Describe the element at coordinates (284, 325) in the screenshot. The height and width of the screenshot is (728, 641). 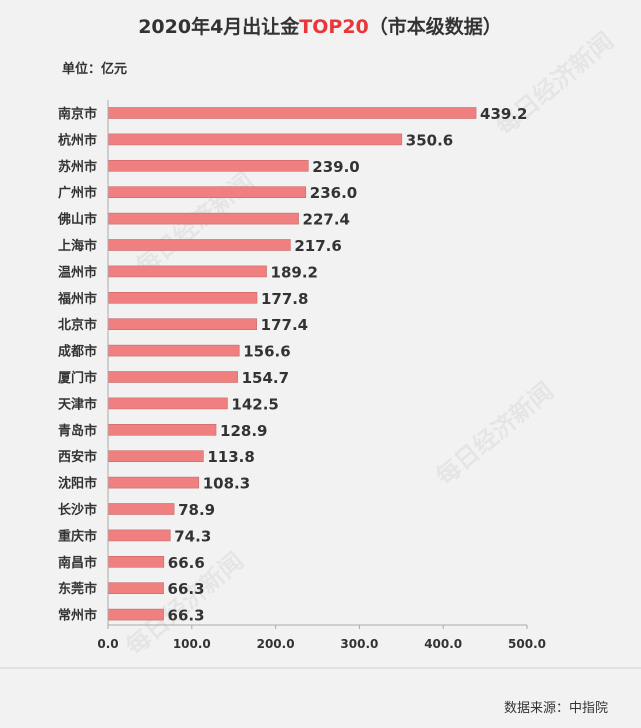
I see `value-label: 177.4` at that location.